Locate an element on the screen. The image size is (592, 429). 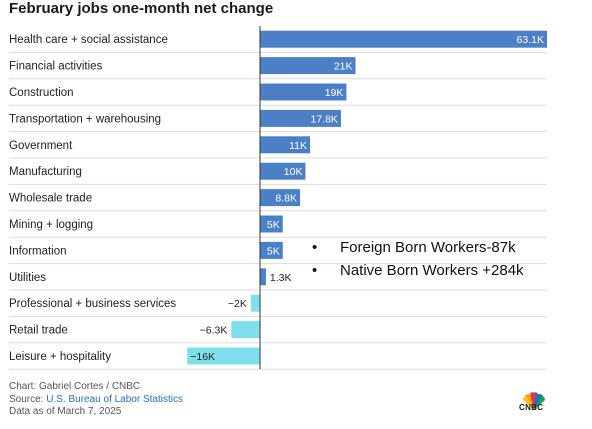
data-label: 8.8K is located at coordinates (286, 199).